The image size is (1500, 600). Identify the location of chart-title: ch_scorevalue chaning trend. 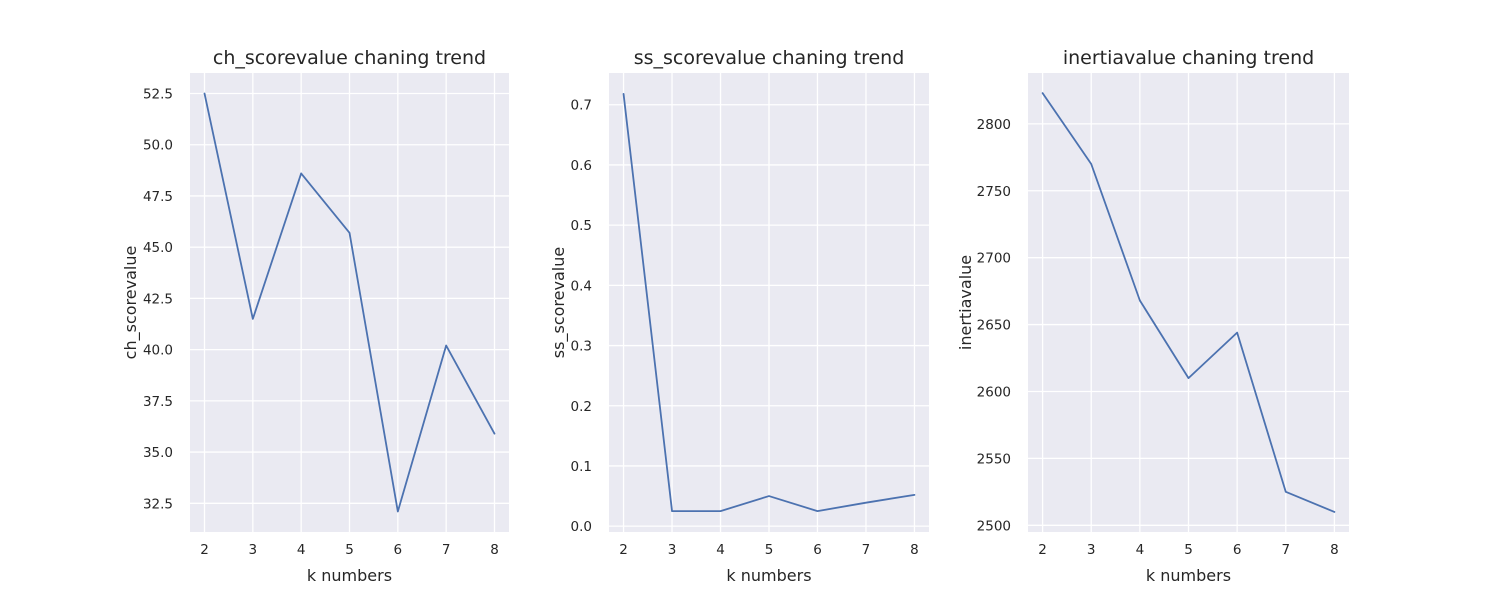
(349, 58).